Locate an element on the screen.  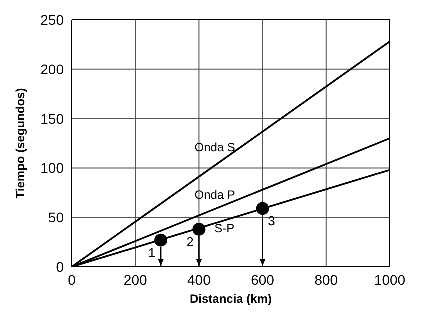
x-tick-label: 600 is located at coordinates (263, 280).